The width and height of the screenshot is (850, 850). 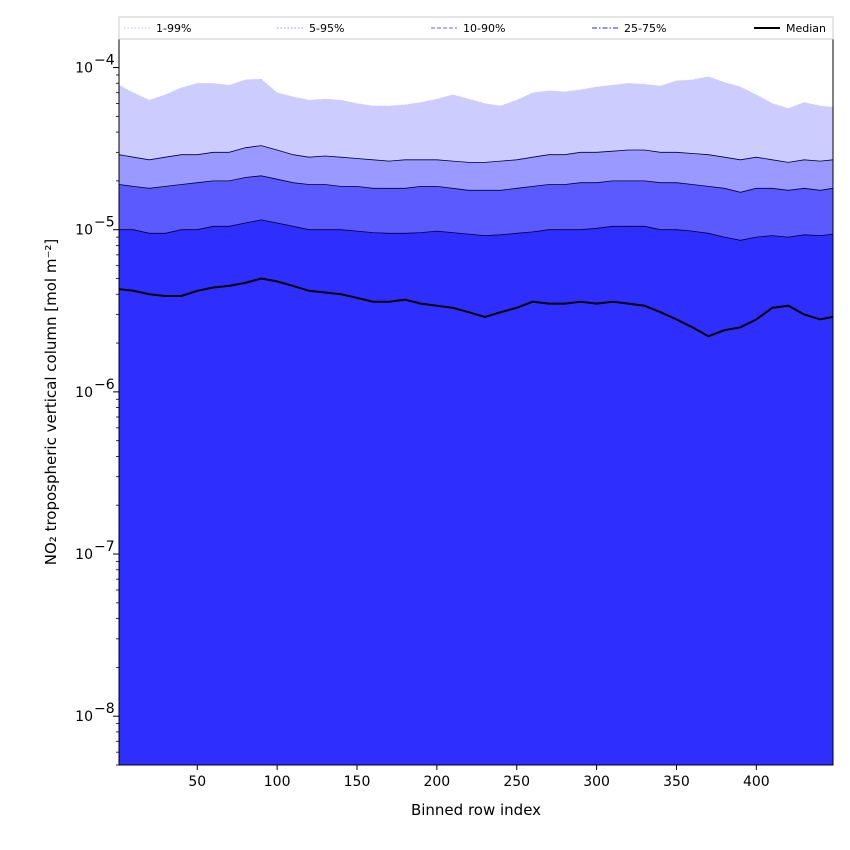 I want to click on x-tick-label: 200, so click(x=436, y=782).